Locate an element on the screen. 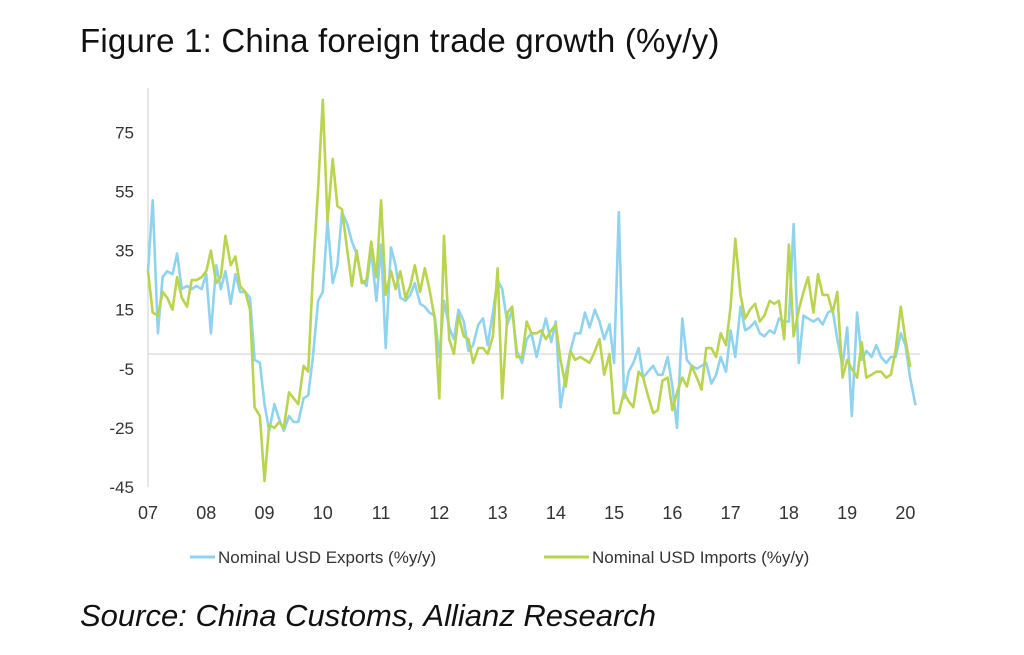 The width and height of the screenshot is (1024, 655). x-tick-label: 08 is located at coordinates (206, 513).